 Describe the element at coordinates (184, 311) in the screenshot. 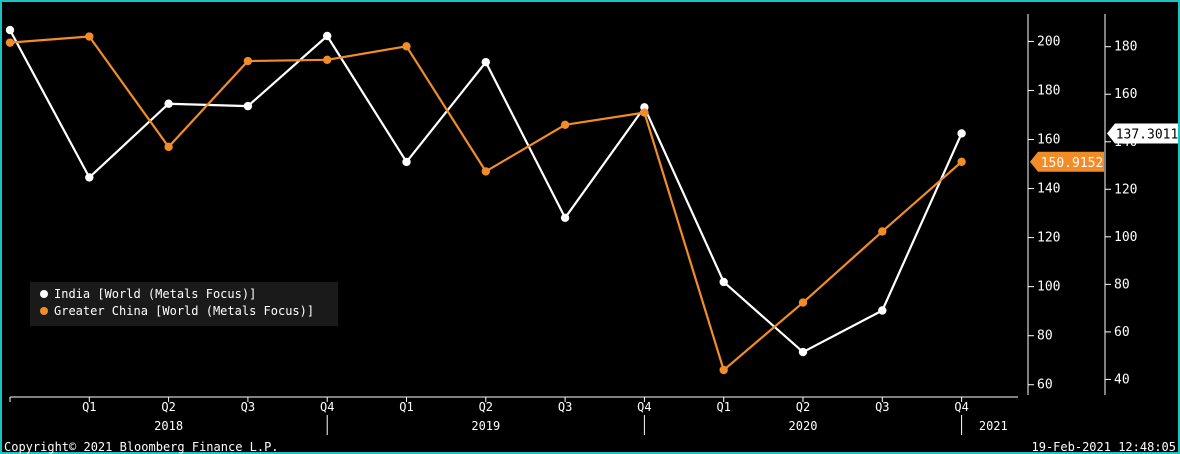

I see `legend-label-greater-china: Greater China [World (Metals Focus)]` at that location.